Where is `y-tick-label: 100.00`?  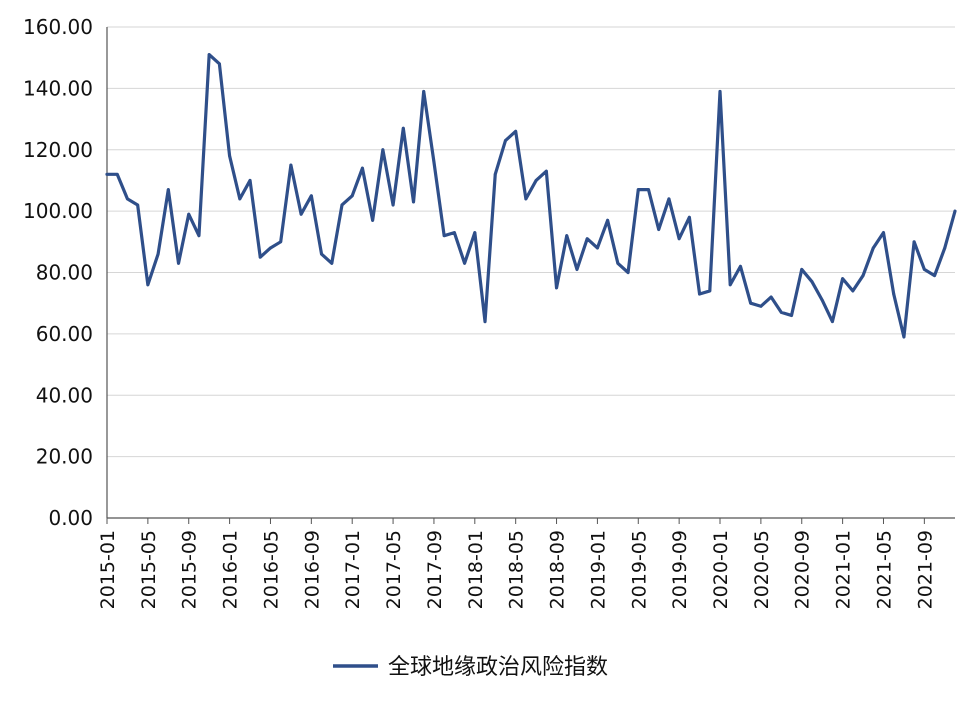
y-tick-label: 100.00 is located at coordinates (58, 211).